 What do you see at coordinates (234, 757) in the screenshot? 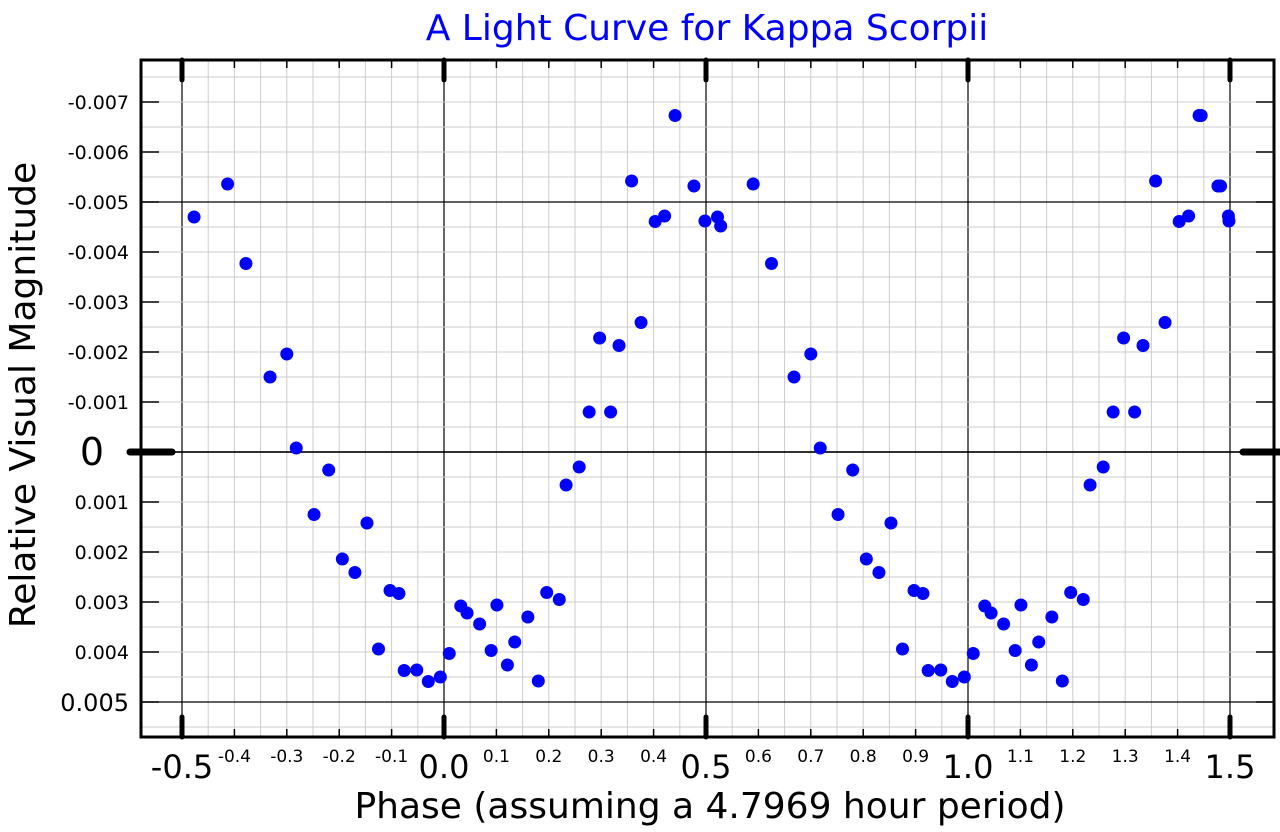
I see `x-tick-label-minor: -0.4` at bounding box center [234, 757].